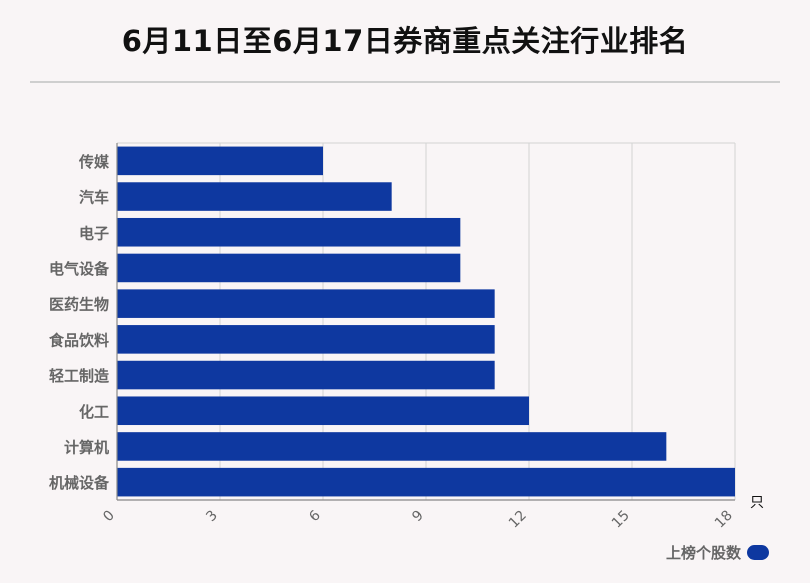 The width and height of the screenshot is (810, 583). What do you see at coordinates (79, 340) in the screenshot?
I see `category-label: 食品饮料` at bounding box center [79, 340].